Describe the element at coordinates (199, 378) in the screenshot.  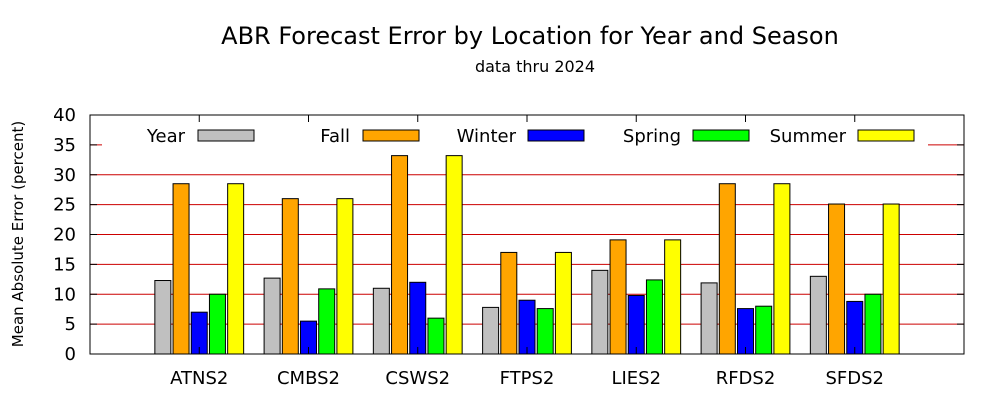
I see `x-tick-label: ATNS2` at that location.